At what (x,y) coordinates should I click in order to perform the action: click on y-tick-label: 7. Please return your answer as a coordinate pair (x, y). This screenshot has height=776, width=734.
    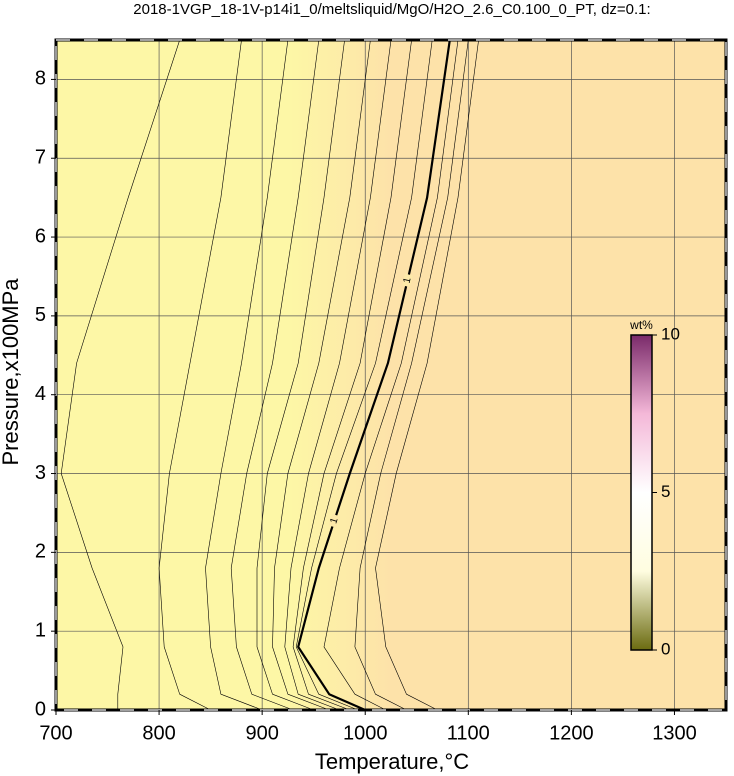
    Looking at the image, I should click on (40, 158).